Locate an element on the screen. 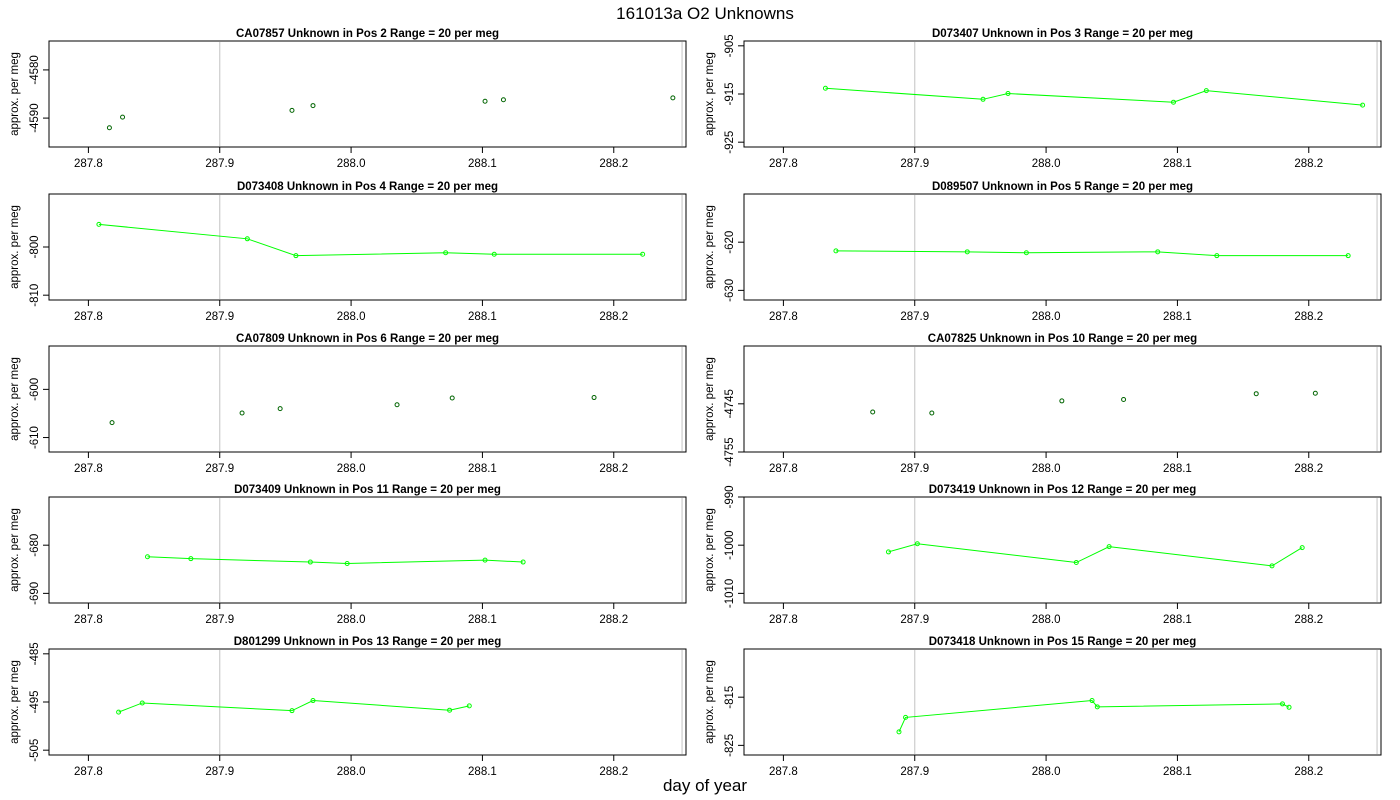 This screenshot has width=1400, height=800. y-tick-label: -915 is located at coordinates (730, 93).